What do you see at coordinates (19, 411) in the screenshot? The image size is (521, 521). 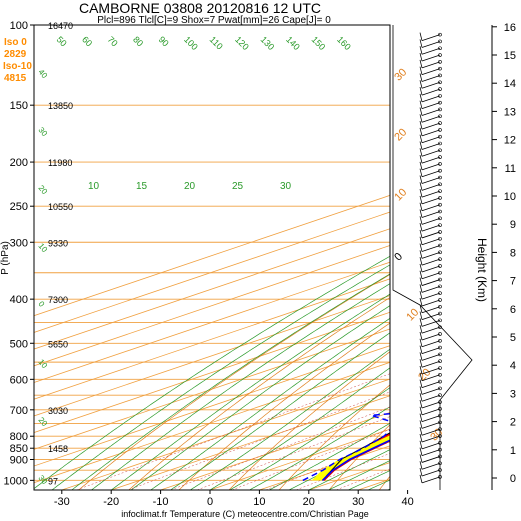 I see `pressure-tick-label: 700` at bounding box center [19, 411].